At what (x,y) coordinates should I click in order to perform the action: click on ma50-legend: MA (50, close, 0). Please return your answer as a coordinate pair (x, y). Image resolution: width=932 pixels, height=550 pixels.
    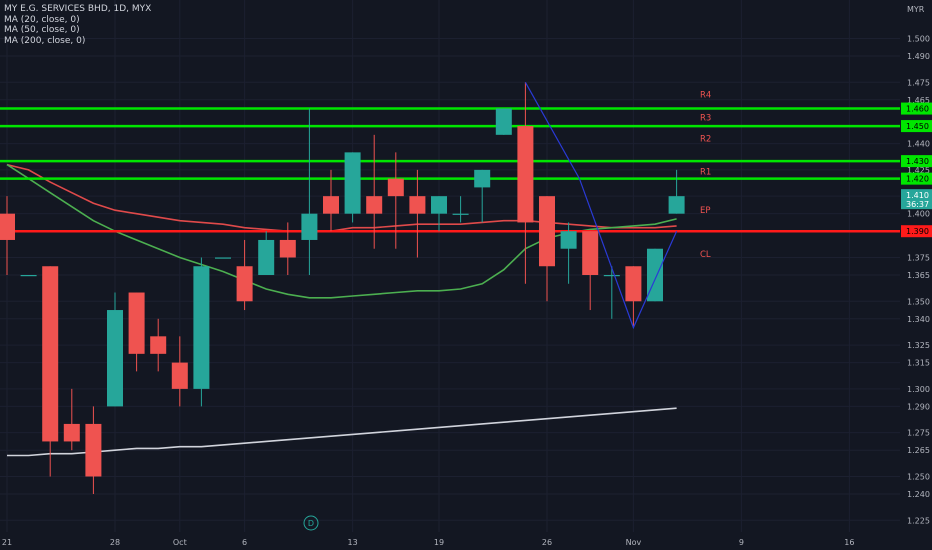
    Looking at the image, I should click on (42, 30).